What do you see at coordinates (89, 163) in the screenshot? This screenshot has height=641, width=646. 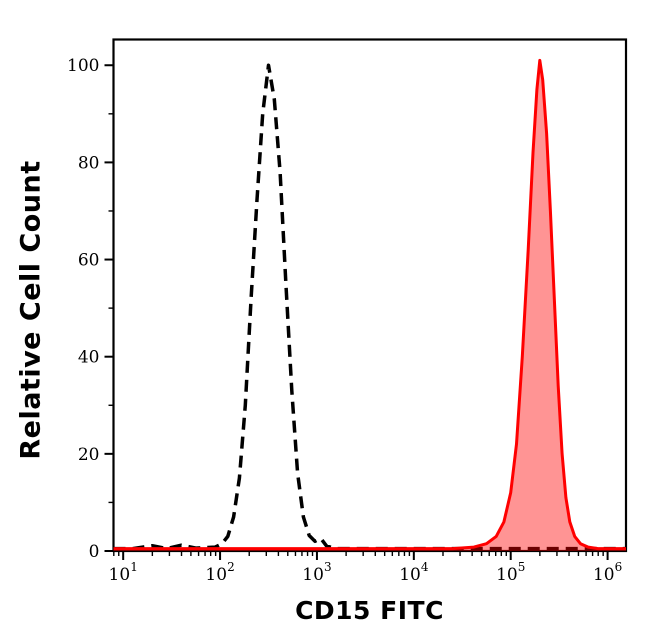 I see `y-tick-label: 80` at bounding box center [89, 163].